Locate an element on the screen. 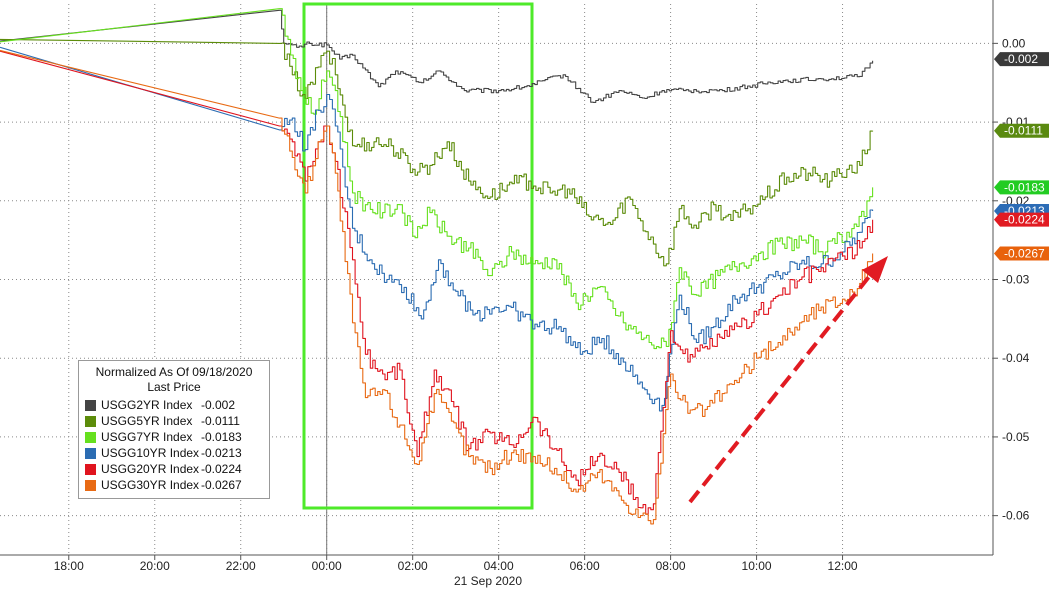  legend-series-value: -0.0183 is located at coordinates (221, 437).